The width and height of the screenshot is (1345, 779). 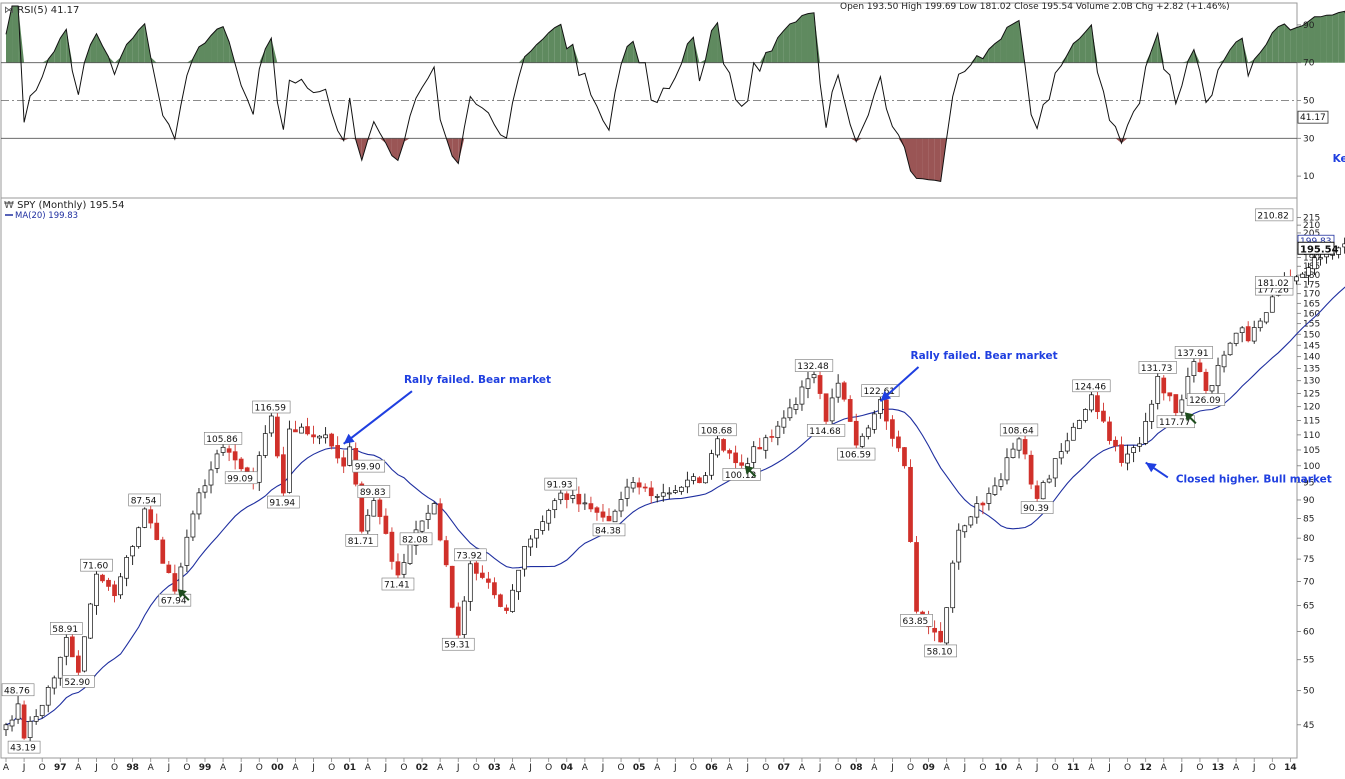 I want to click on x-tick-label: 09, so click(x=928, y=768).